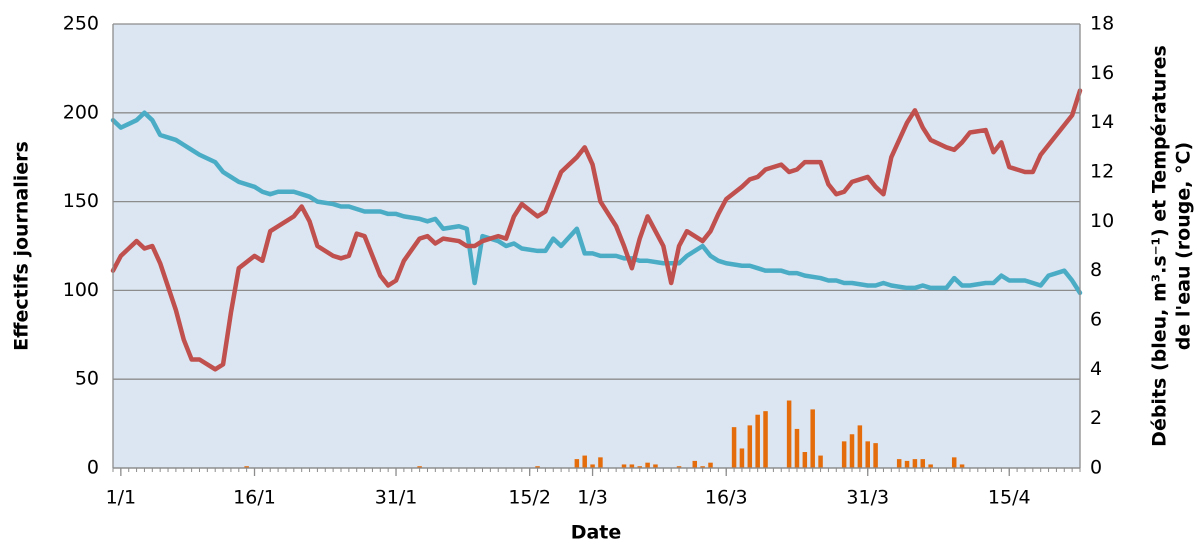 Image resolution: width=1196 pixels, height=545 pixels. I want to click on y2-tick-label: 18, so click(1102, 24).